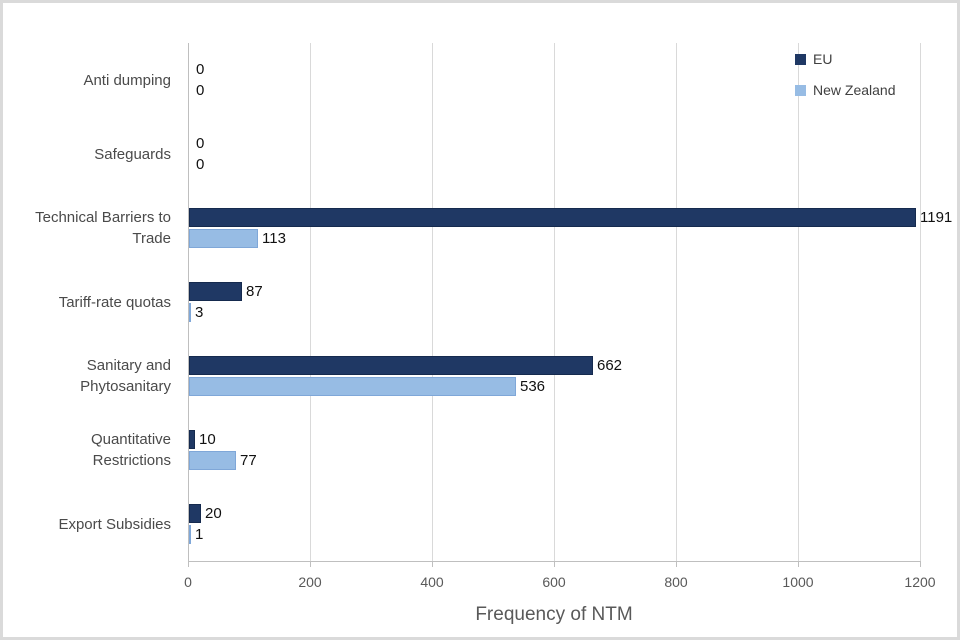 The image size is (960, 640). What do you see at coordinates (213, 513) in the screenshot?
I see `value-label: 20` at bounding box center [213, 513].